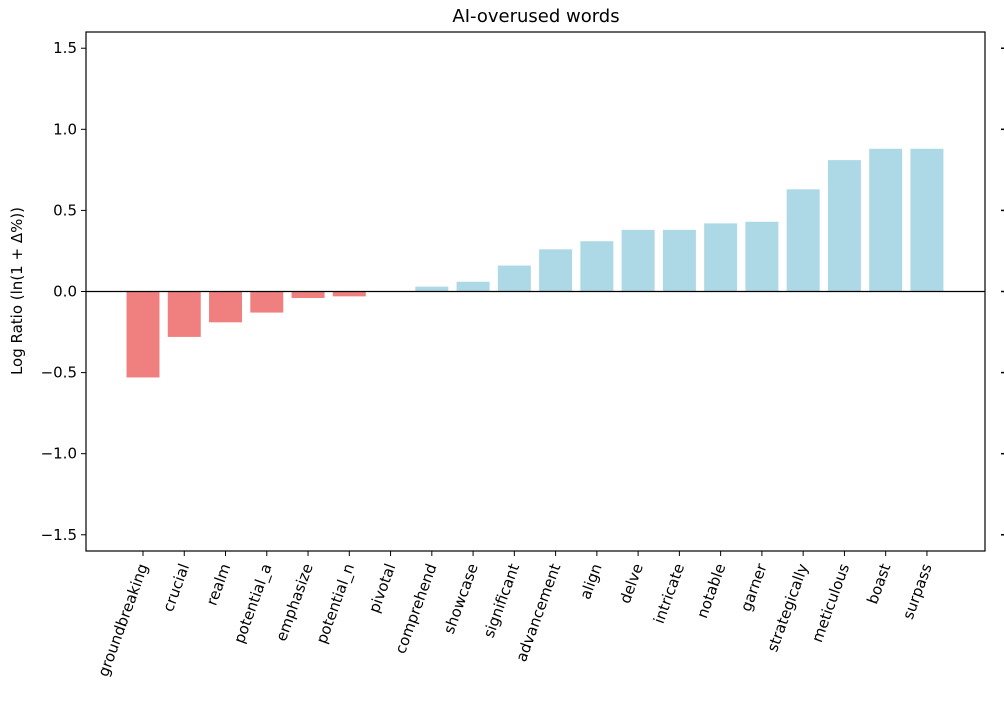  What do you see at coordinates (253, 603) in the screenshot?
I see `x-tick-label: potential_a` at bounding box center [253, 603].